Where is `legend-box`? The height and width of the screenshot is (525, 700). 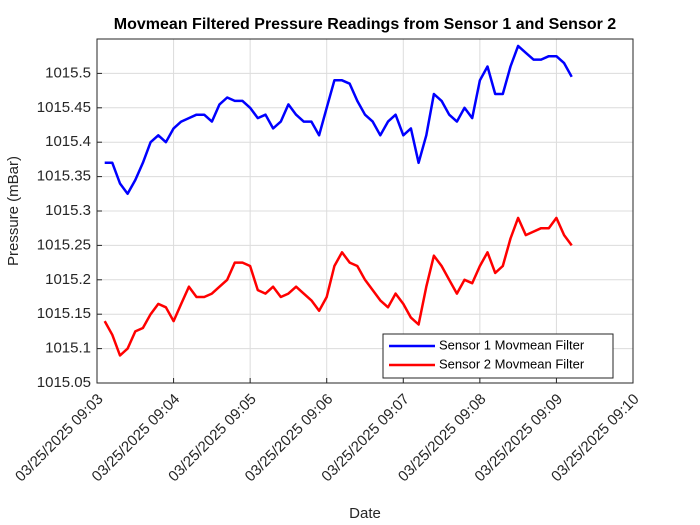
legend-box is located at coordinates (498, 356).